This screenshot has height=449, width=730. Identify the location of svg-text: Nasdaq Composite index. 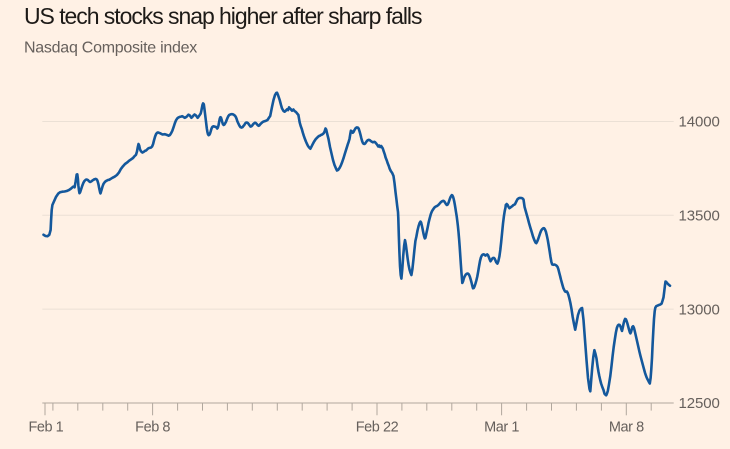
(110, 48).